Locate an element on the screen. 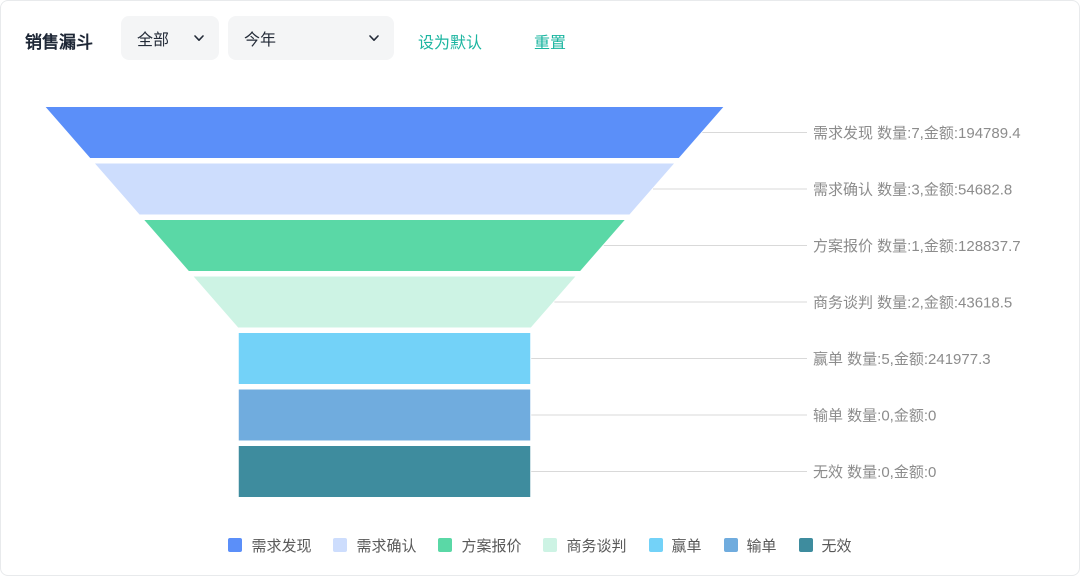 The image size is (1080, 576). legend-item-1: 需求发现 is located at coordinates (269, 545).